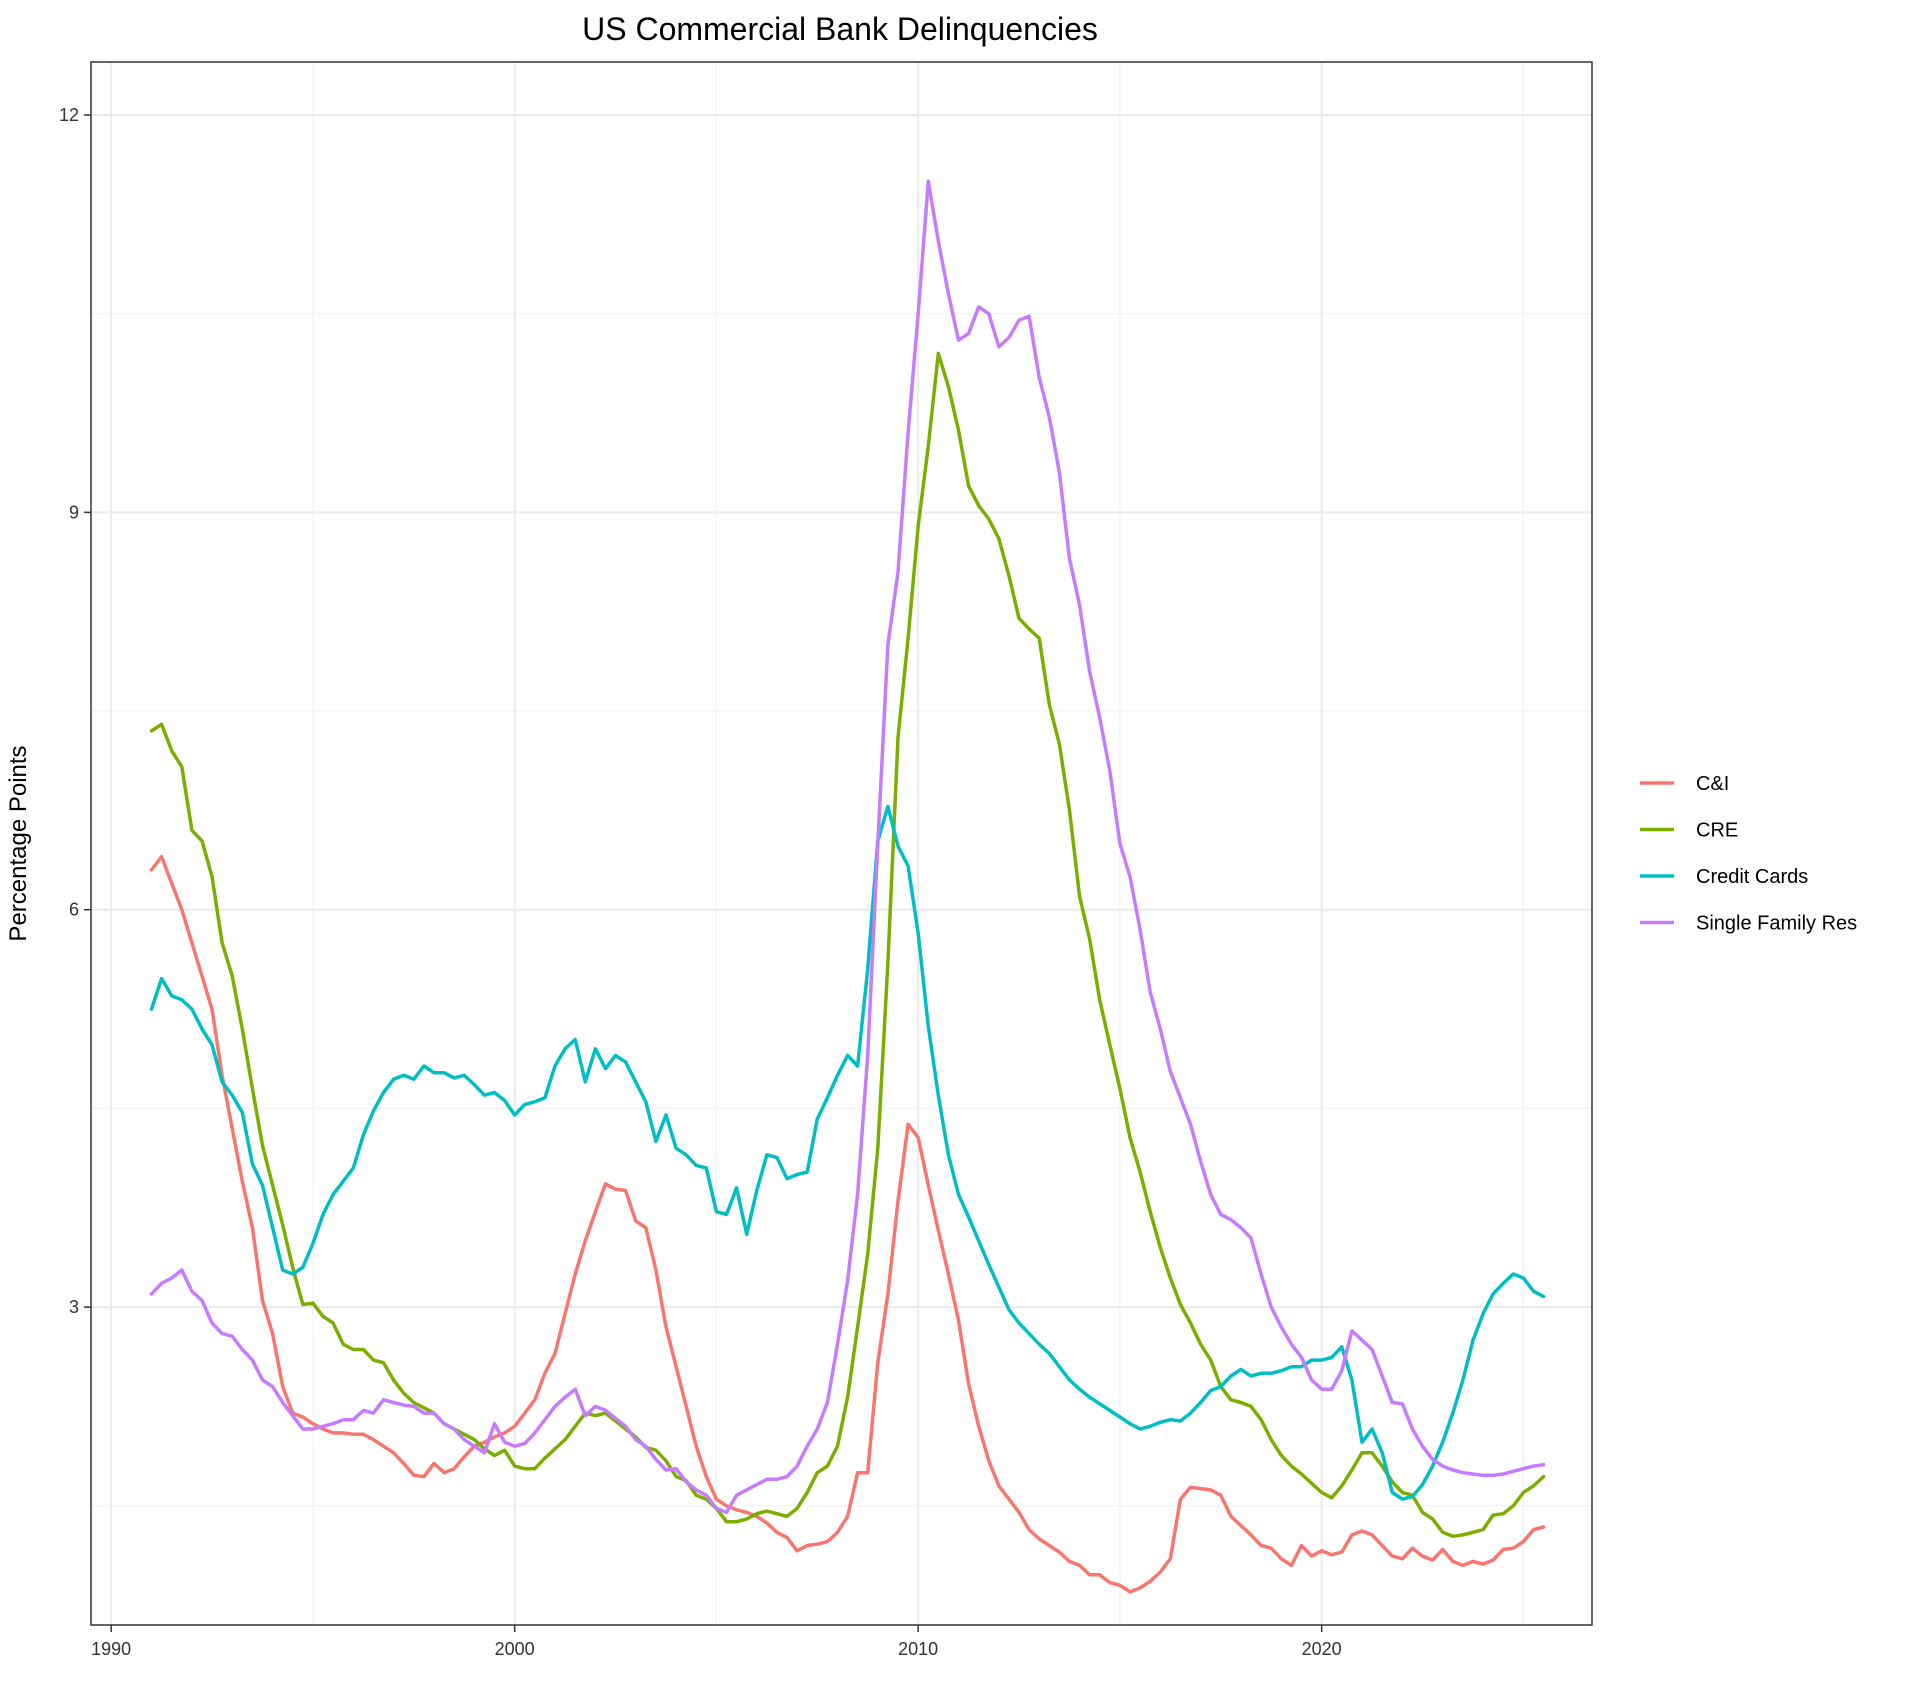  What do you see at coordinates (1776, 924) in the screenshot?
I see `legend-label-single-family-res: Single Family Res` at bounding box center [1776, 924].